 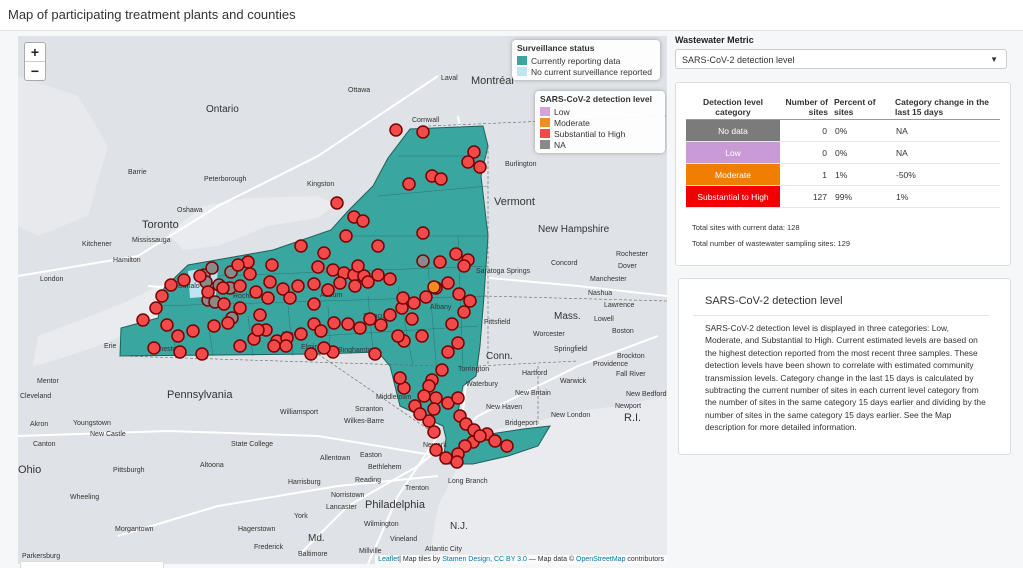 What do you see at coordinates (35, 52) in the screenshot?
I see `zoom-in-button: +` at bounding box center [35, 52].